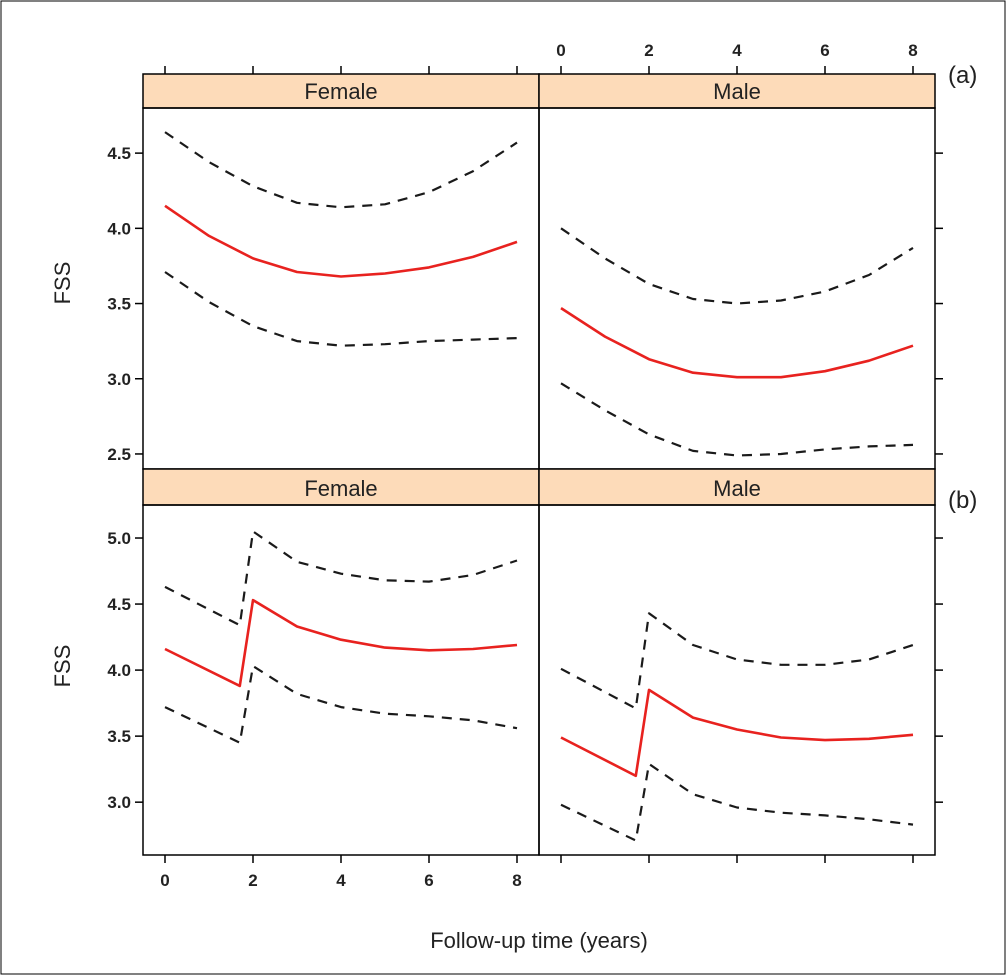 The width and height of the screenshot is (1006, 975). What do you see at coordinates (962, 500) in the screenshot?
I see `panel-tag-b: (b)` at bounding box center [962, 500].